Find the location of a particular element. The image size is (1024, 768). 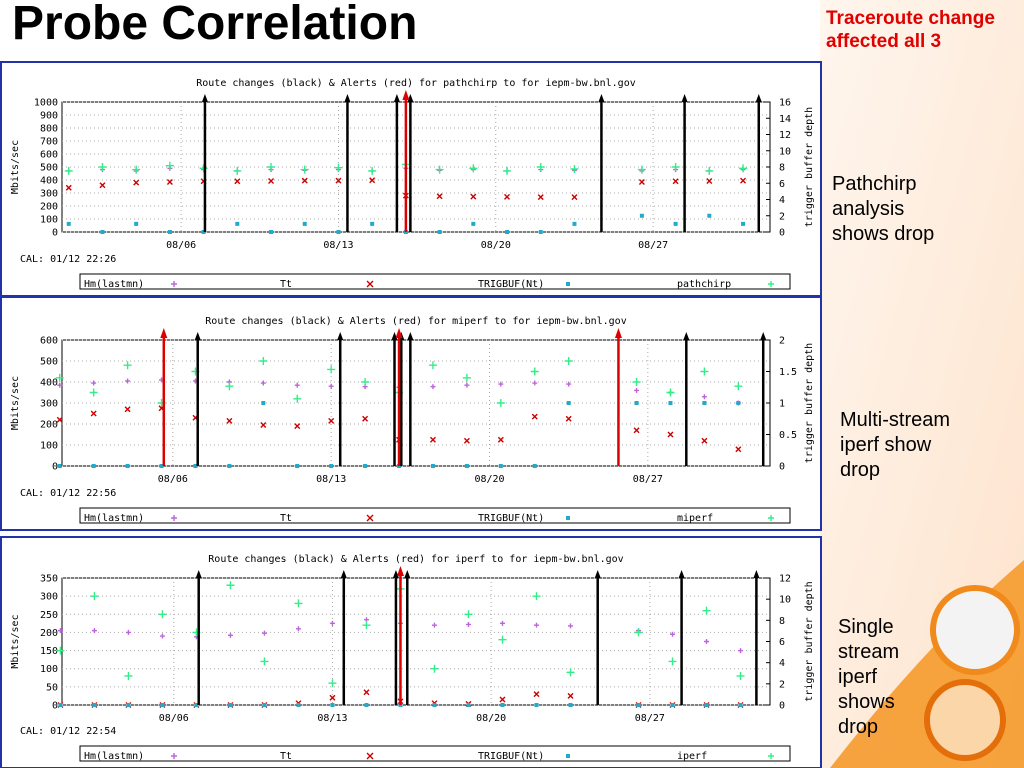

caption: CAL: 01/12 22:54 is located at coordinates (68, 731).